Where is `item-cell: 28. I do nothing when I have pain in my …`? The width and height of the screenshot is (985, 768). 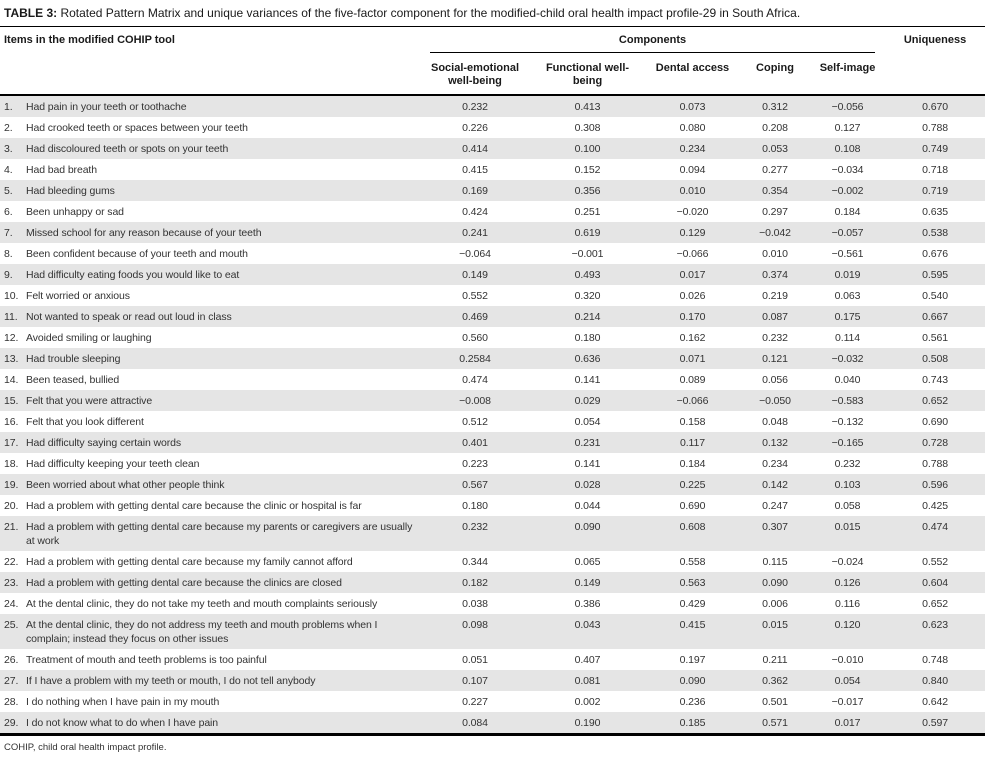 item-cell: 28. I do nothing when I have pain in my … is located at coordinates (210, 701).